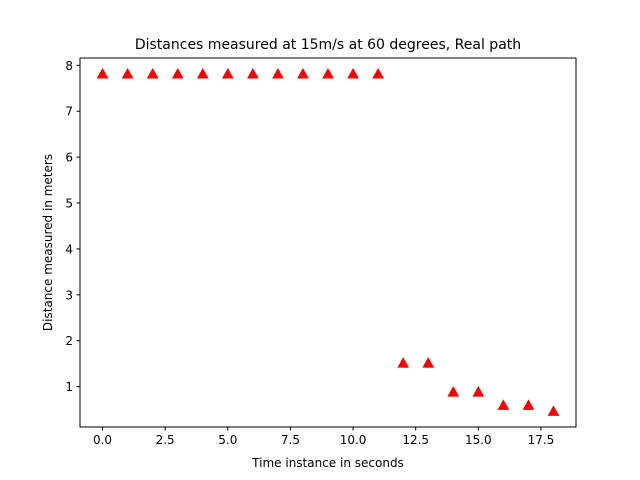  What do you see at coordinates (69, 204) in the screenshot?
I see `y-tick-label: 5` at bounding box center [69, 204].